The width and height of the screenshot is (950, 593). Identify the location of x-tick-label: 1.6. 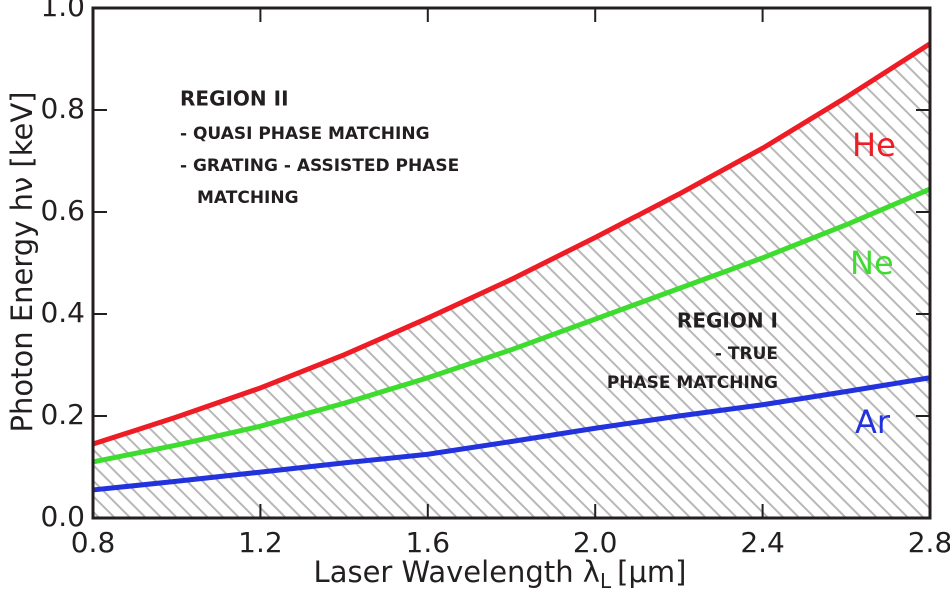
(428, 542).